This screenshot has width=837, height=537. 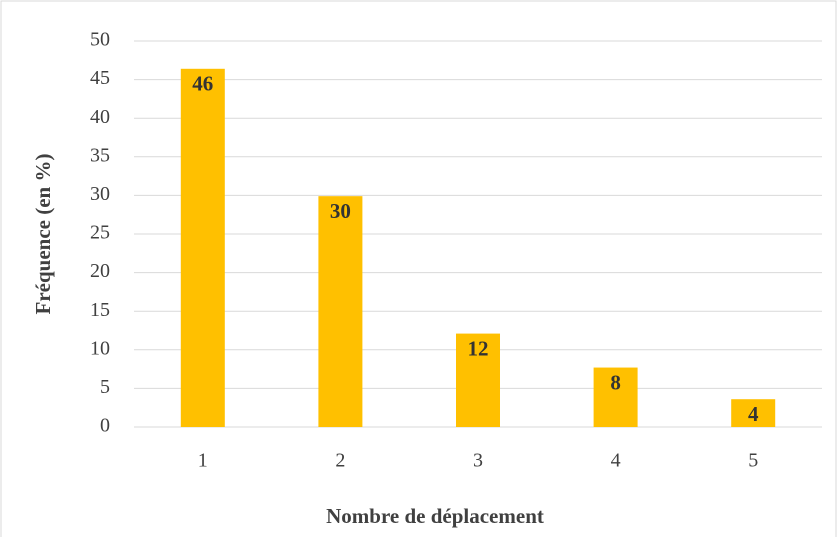 What do you see at coordinates (100, 117) in the screenshot?
I see `y-tick-label: 40` at bounding box center [100, 117].